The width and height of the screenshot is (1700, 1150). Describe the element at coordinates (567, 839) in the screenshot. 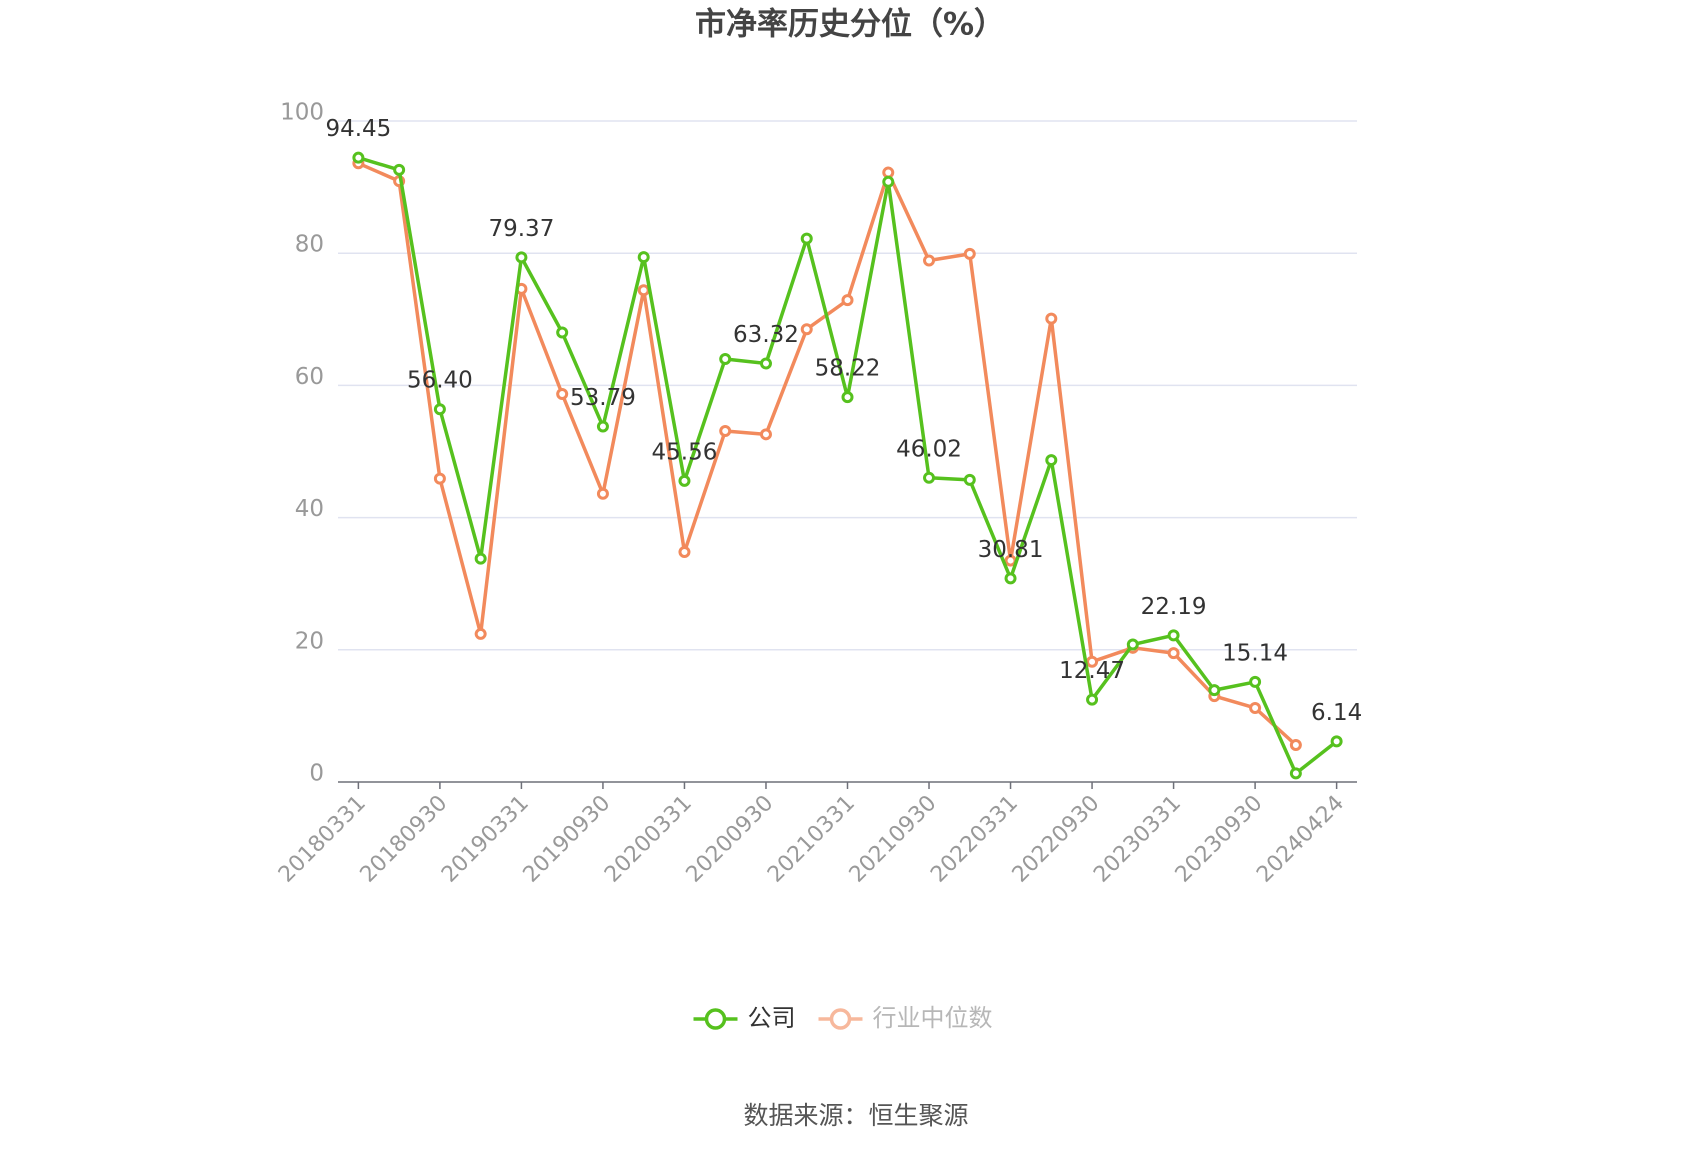

I see `x-tick-label: 20190930` at that location.